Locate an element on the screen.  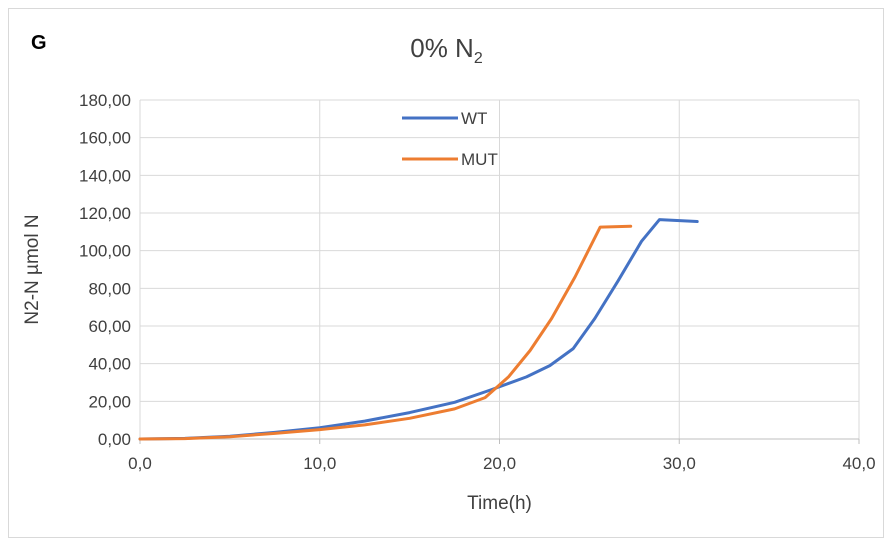
y-tick-label: 0,00 is located at coordinates (114, 439).